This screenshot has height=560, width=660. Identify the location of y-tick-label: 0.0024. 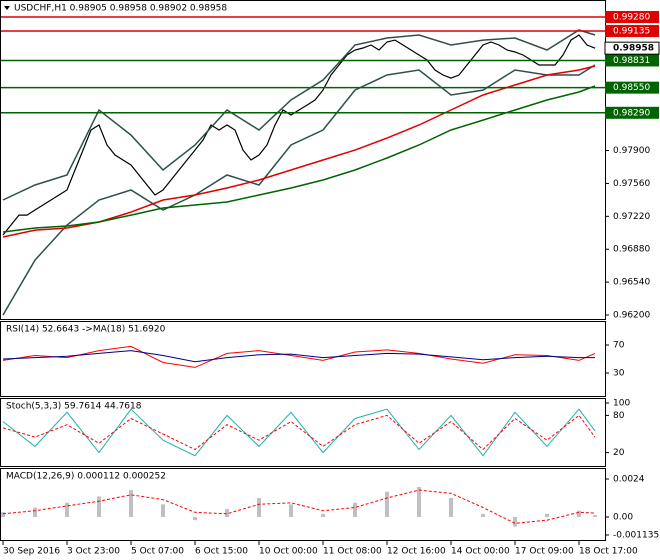
(629, 480).